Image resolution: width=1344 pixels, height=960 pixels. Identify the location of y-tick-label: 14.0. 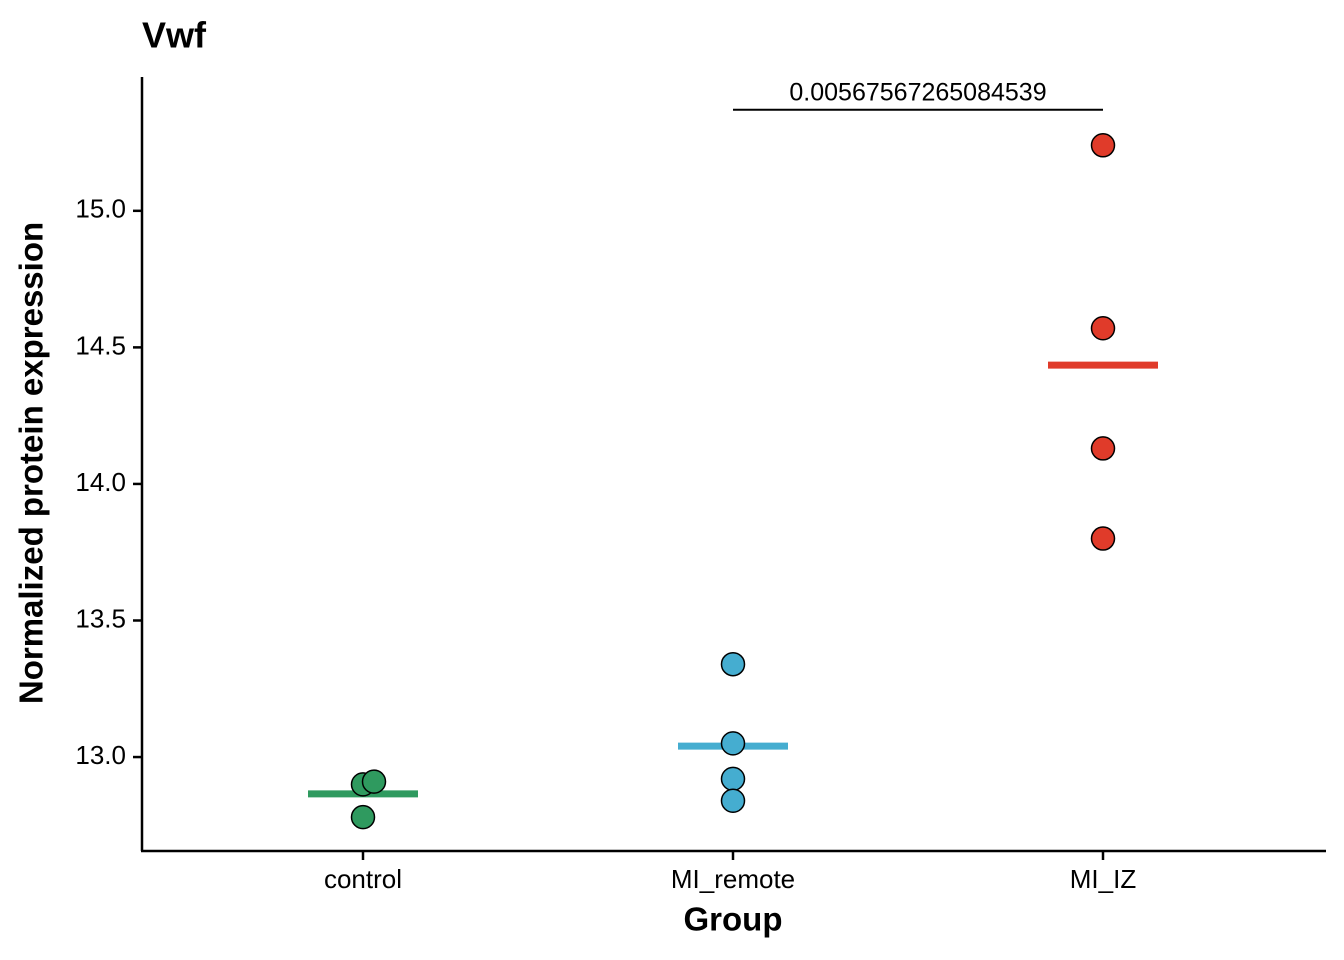
(100, 482).